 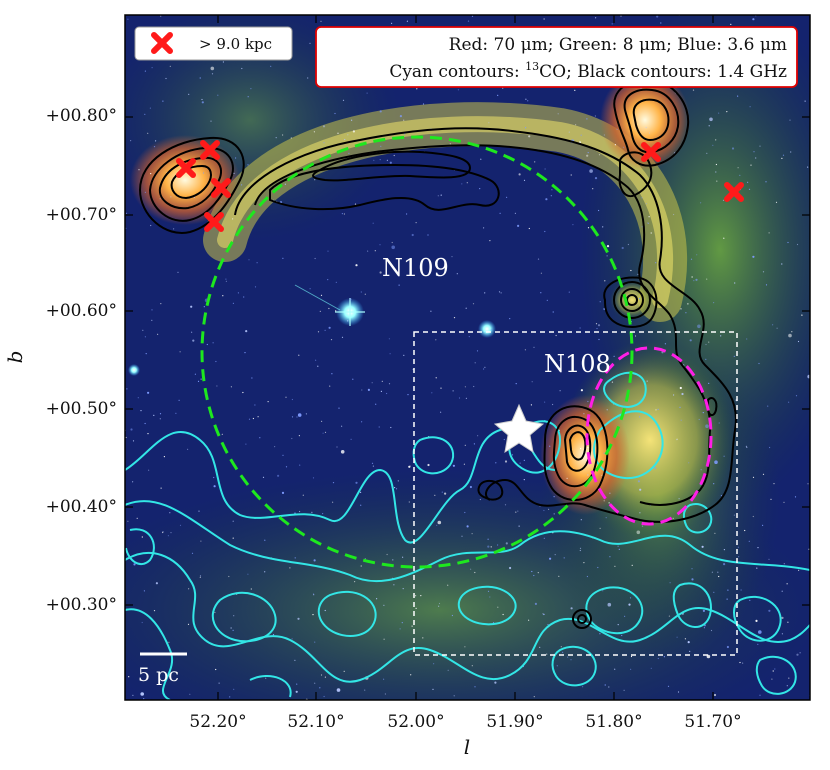 I want to click on y-tick-label: +00.80°, so click(x=81, y=116).